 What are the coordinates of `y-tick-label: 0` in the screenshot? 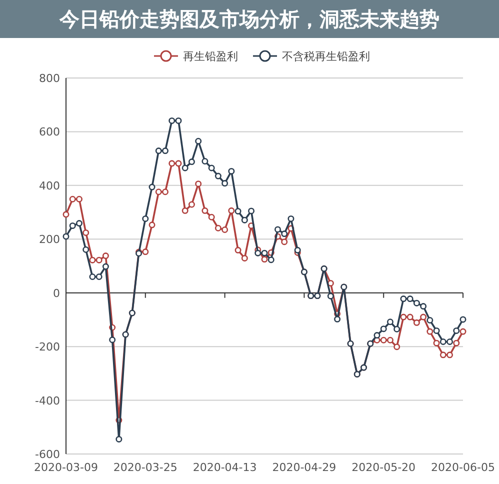 It's located at (56, 293).